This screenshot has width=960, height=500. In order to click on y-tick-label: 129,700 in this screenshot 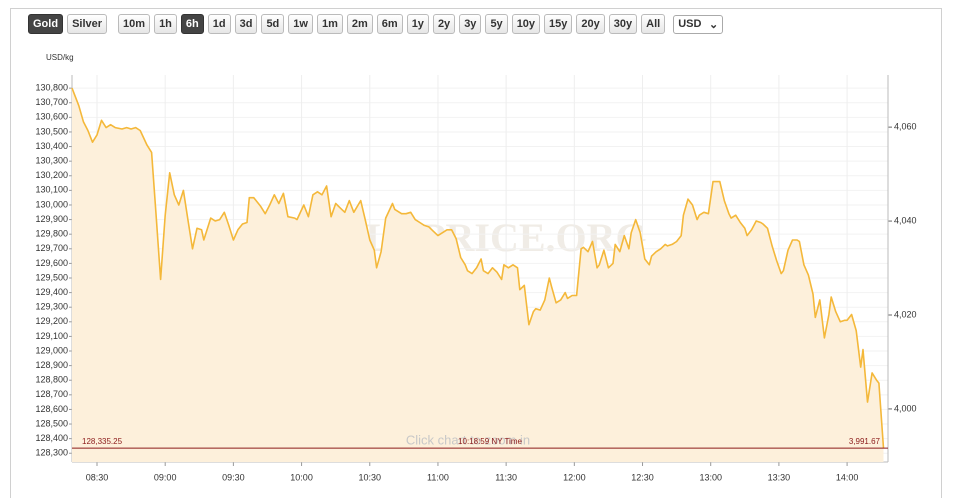, I will do `click(51, 248)`.